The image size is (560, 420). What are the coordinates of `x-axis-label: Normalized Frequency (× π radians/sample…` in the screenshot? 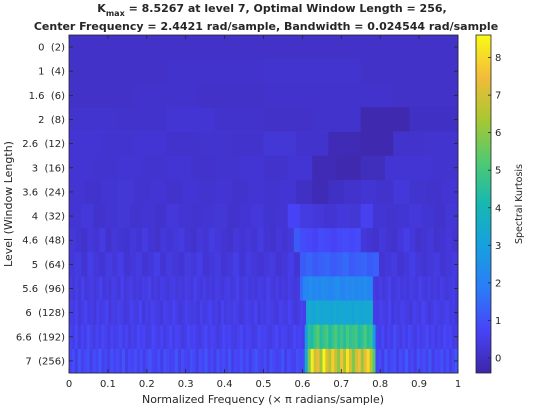 It's located at (263, 399).